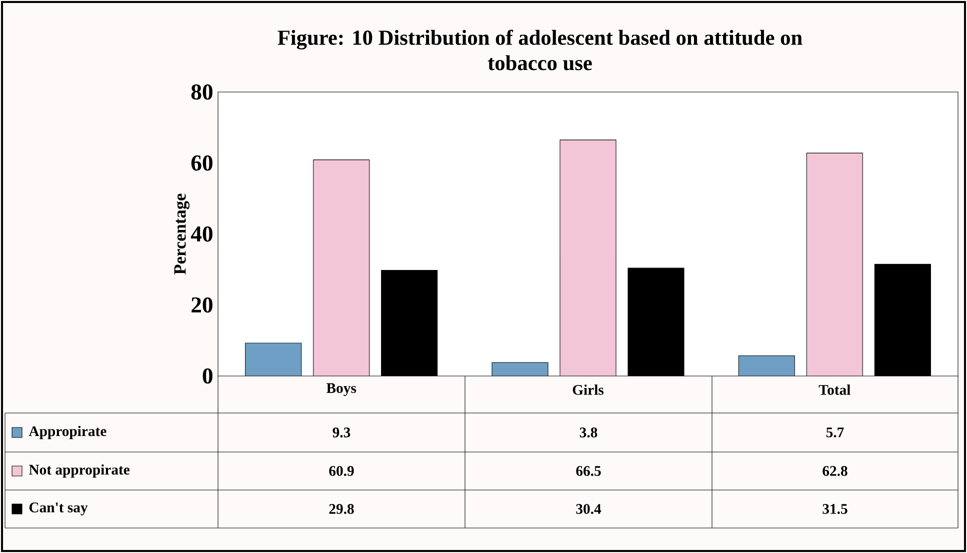 This screenshot has width=967, height=553. I want to click on y-tick-label: 80, so click(201, 92).